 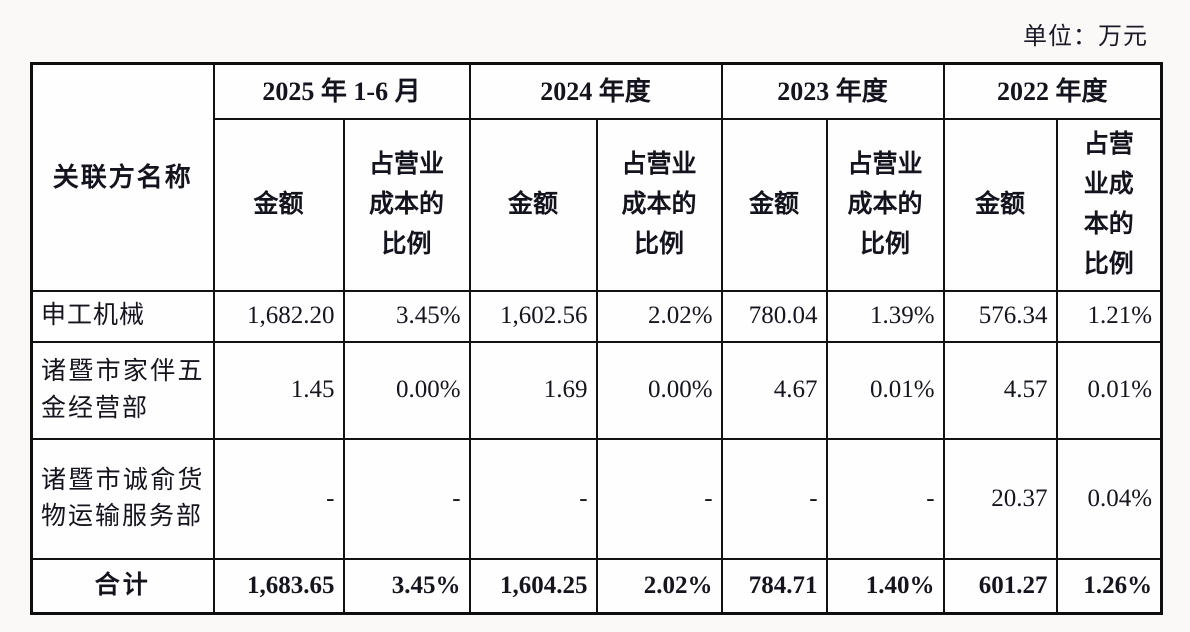 What do you see at coordinates (122, 177) in the screenshot?
I see `column-header-related-party-name: 关联方名称` at bounding box center [122, 177].